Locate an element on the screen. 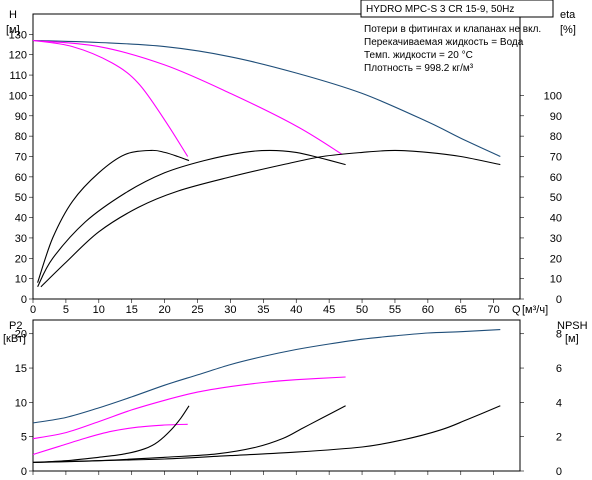  legend-box is located at coordinates (457, 9).